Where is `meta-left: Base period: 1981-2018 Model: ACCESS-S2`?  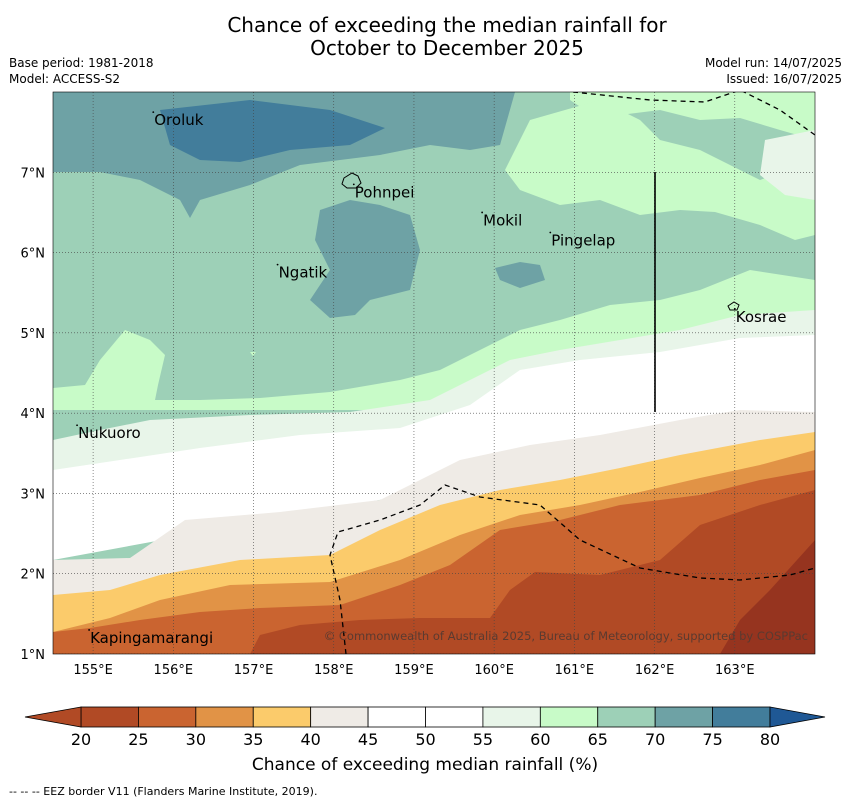
meta-left: Base period: 1981-2018 Model: ACCESS-S2 is located at coordinates (81, 71).